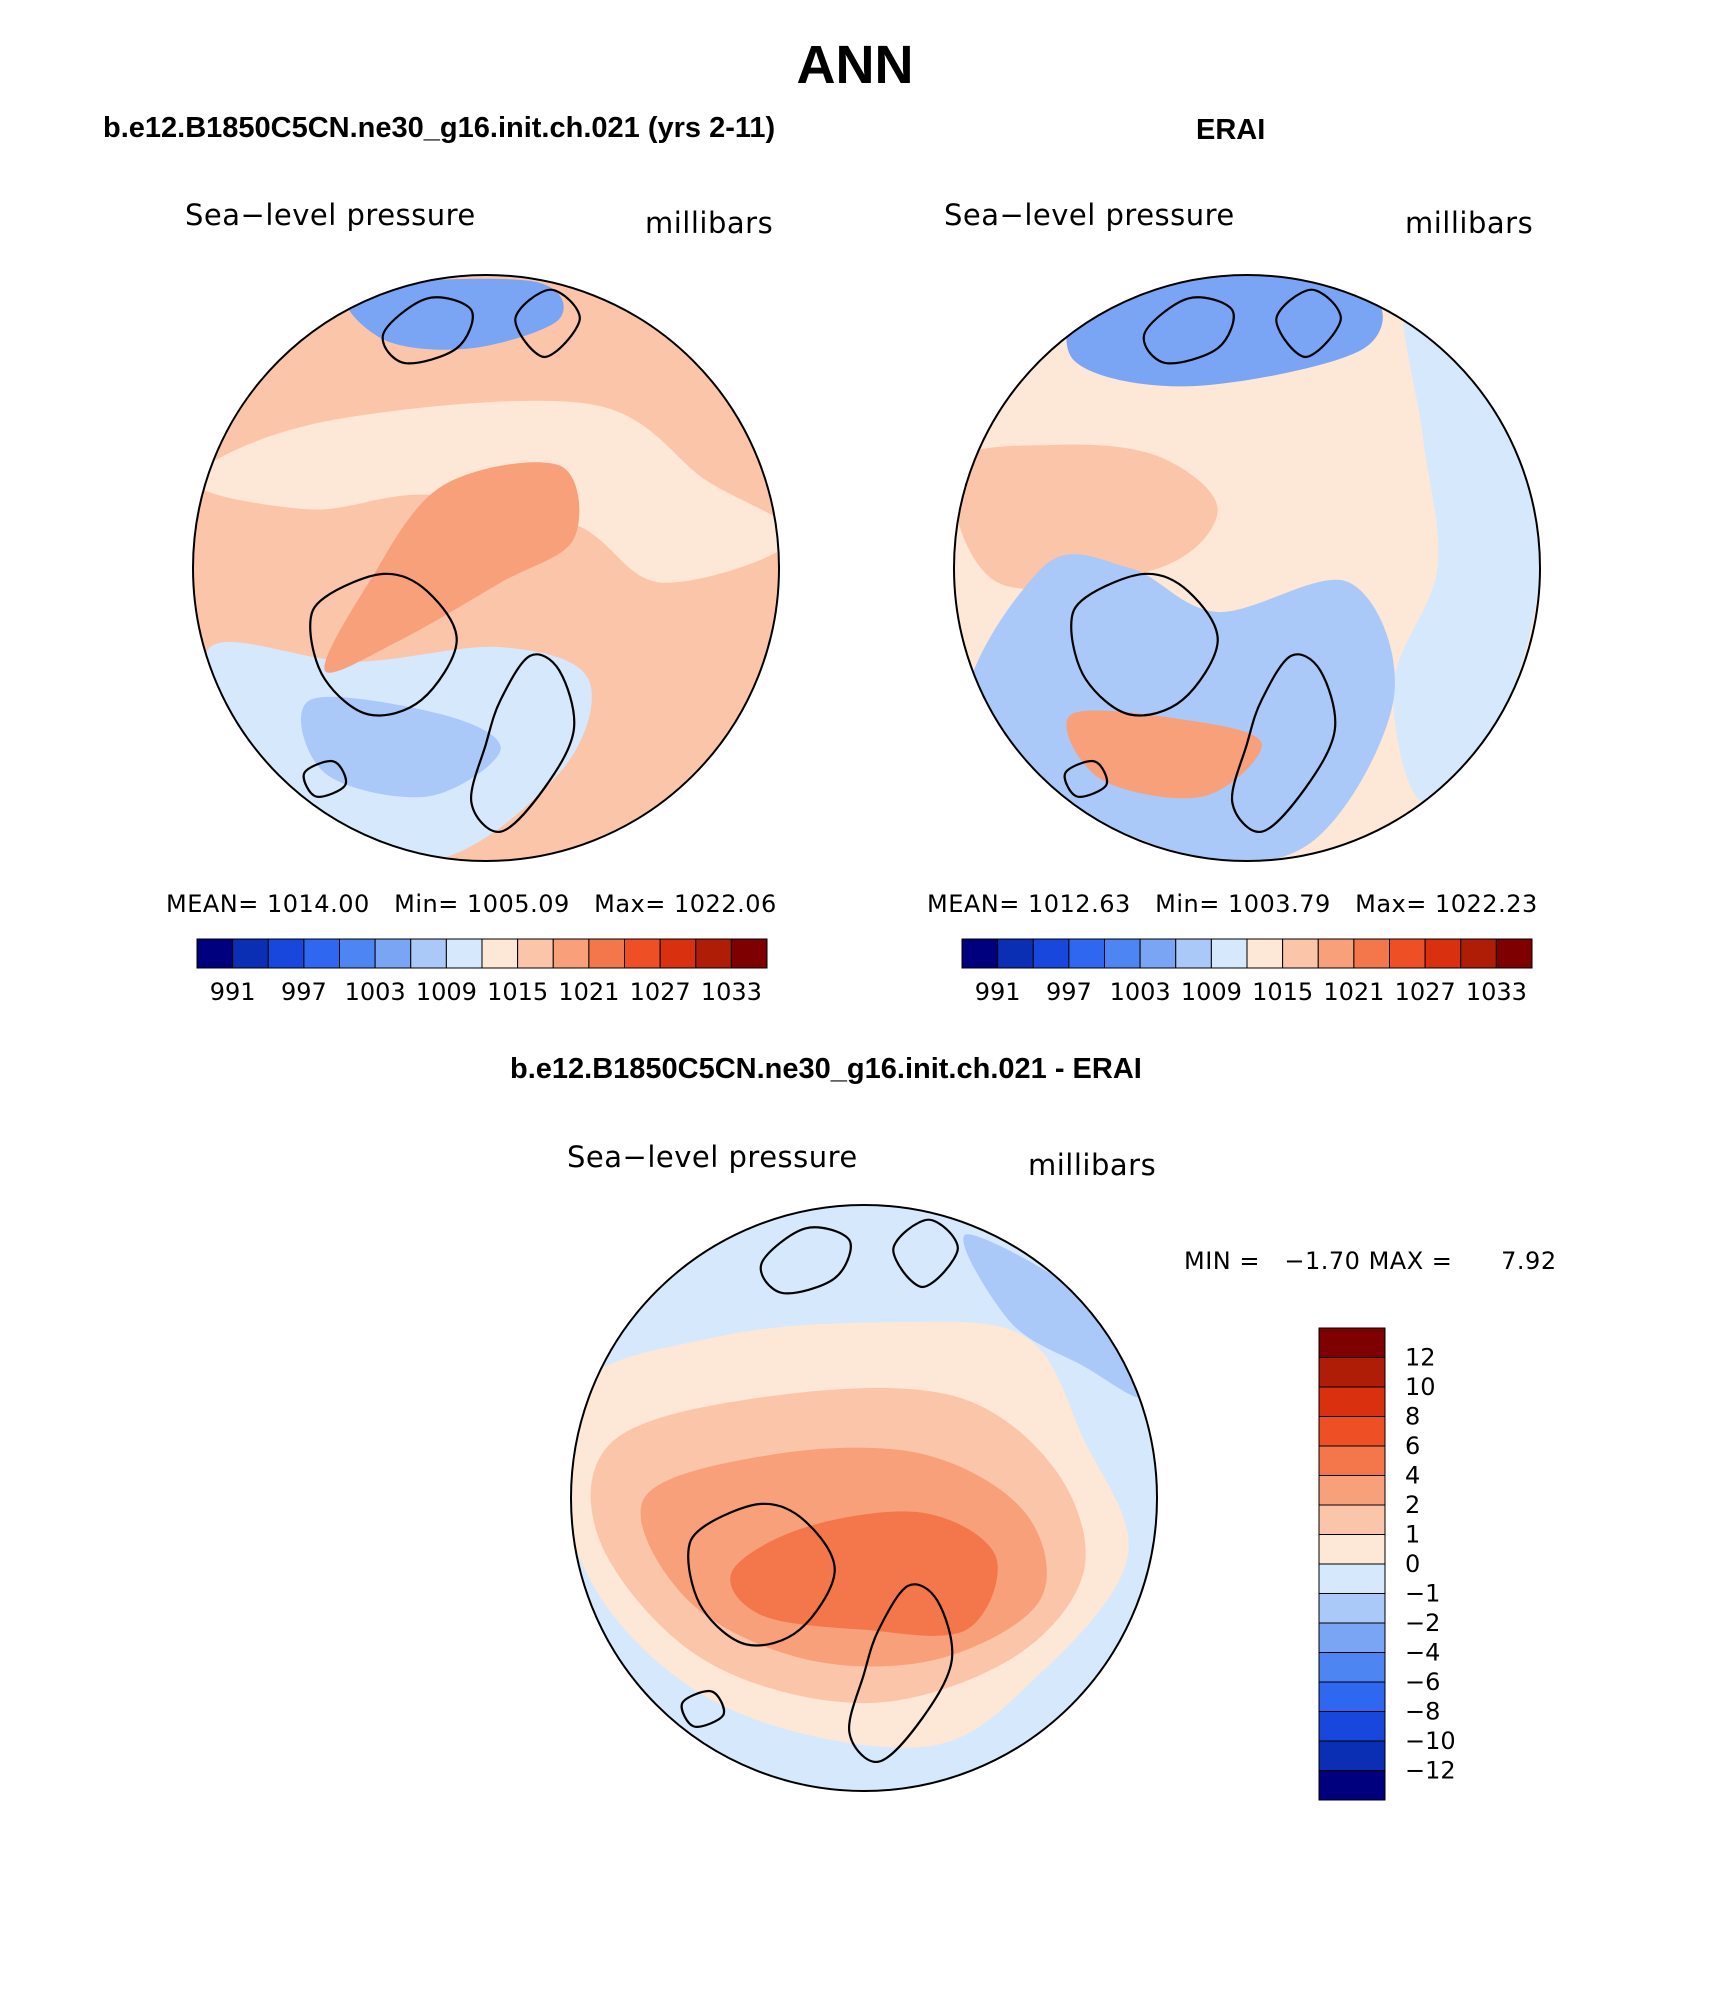  I want to click on panel2-units: millibars, so click(1469, 223).